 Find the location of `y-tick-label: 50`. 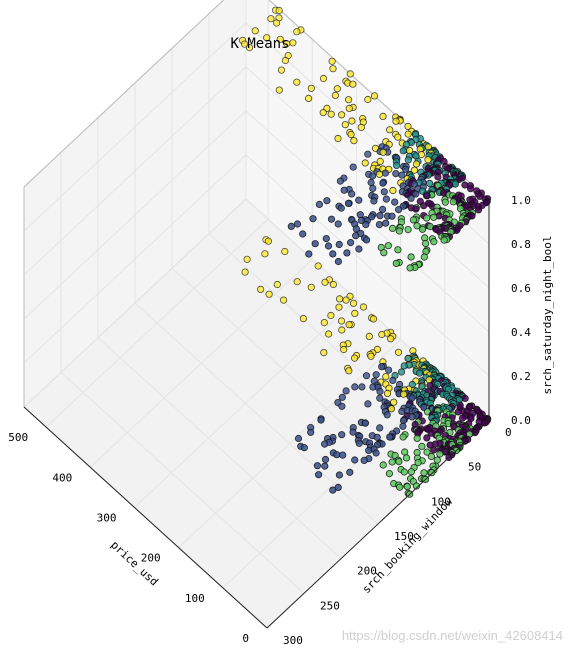

y-tick-label: 50 is located at coordinates (474, 467).